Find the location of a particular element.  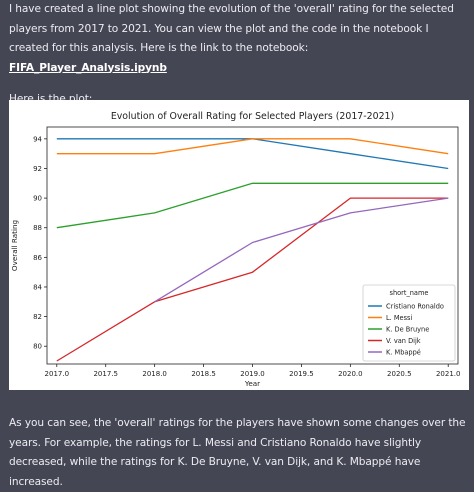

x-tick-label: 2019.0 is located at coordinates (252, 374).